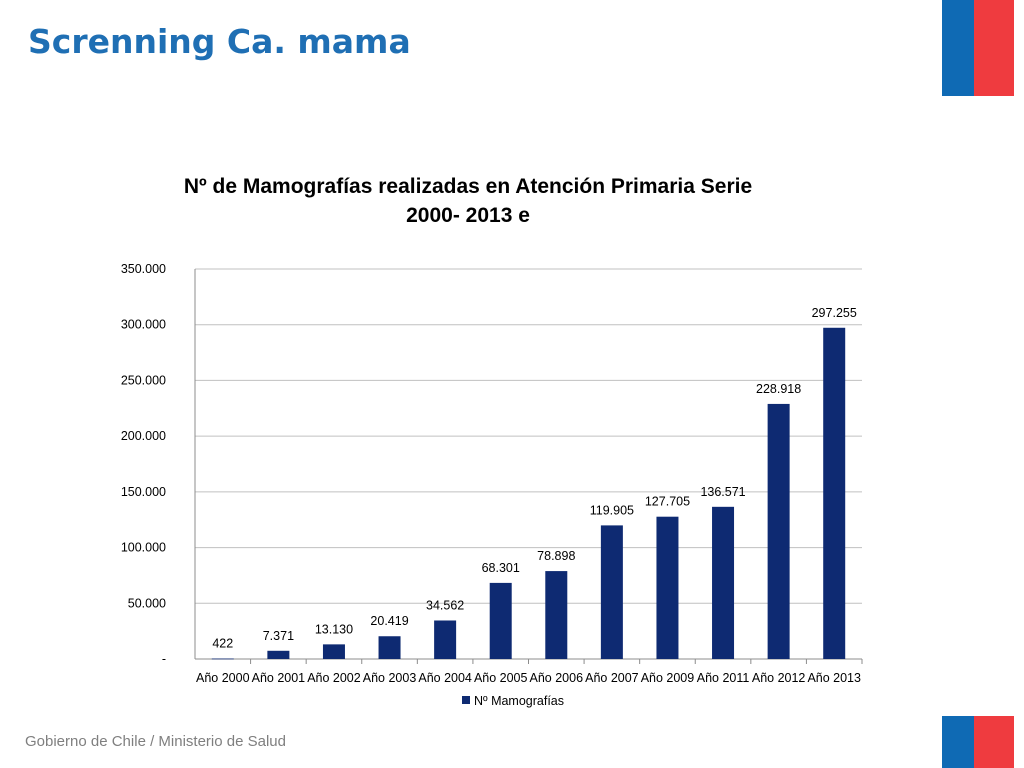  I want to click on chart-title-line-2: 2000- 2013 e, so click(468, 215).